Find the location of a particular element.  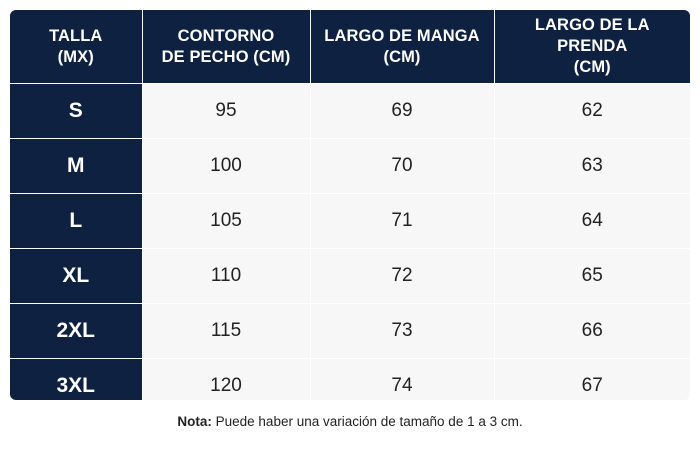

chest-cell: 105 is located at coordinates (226, 221).